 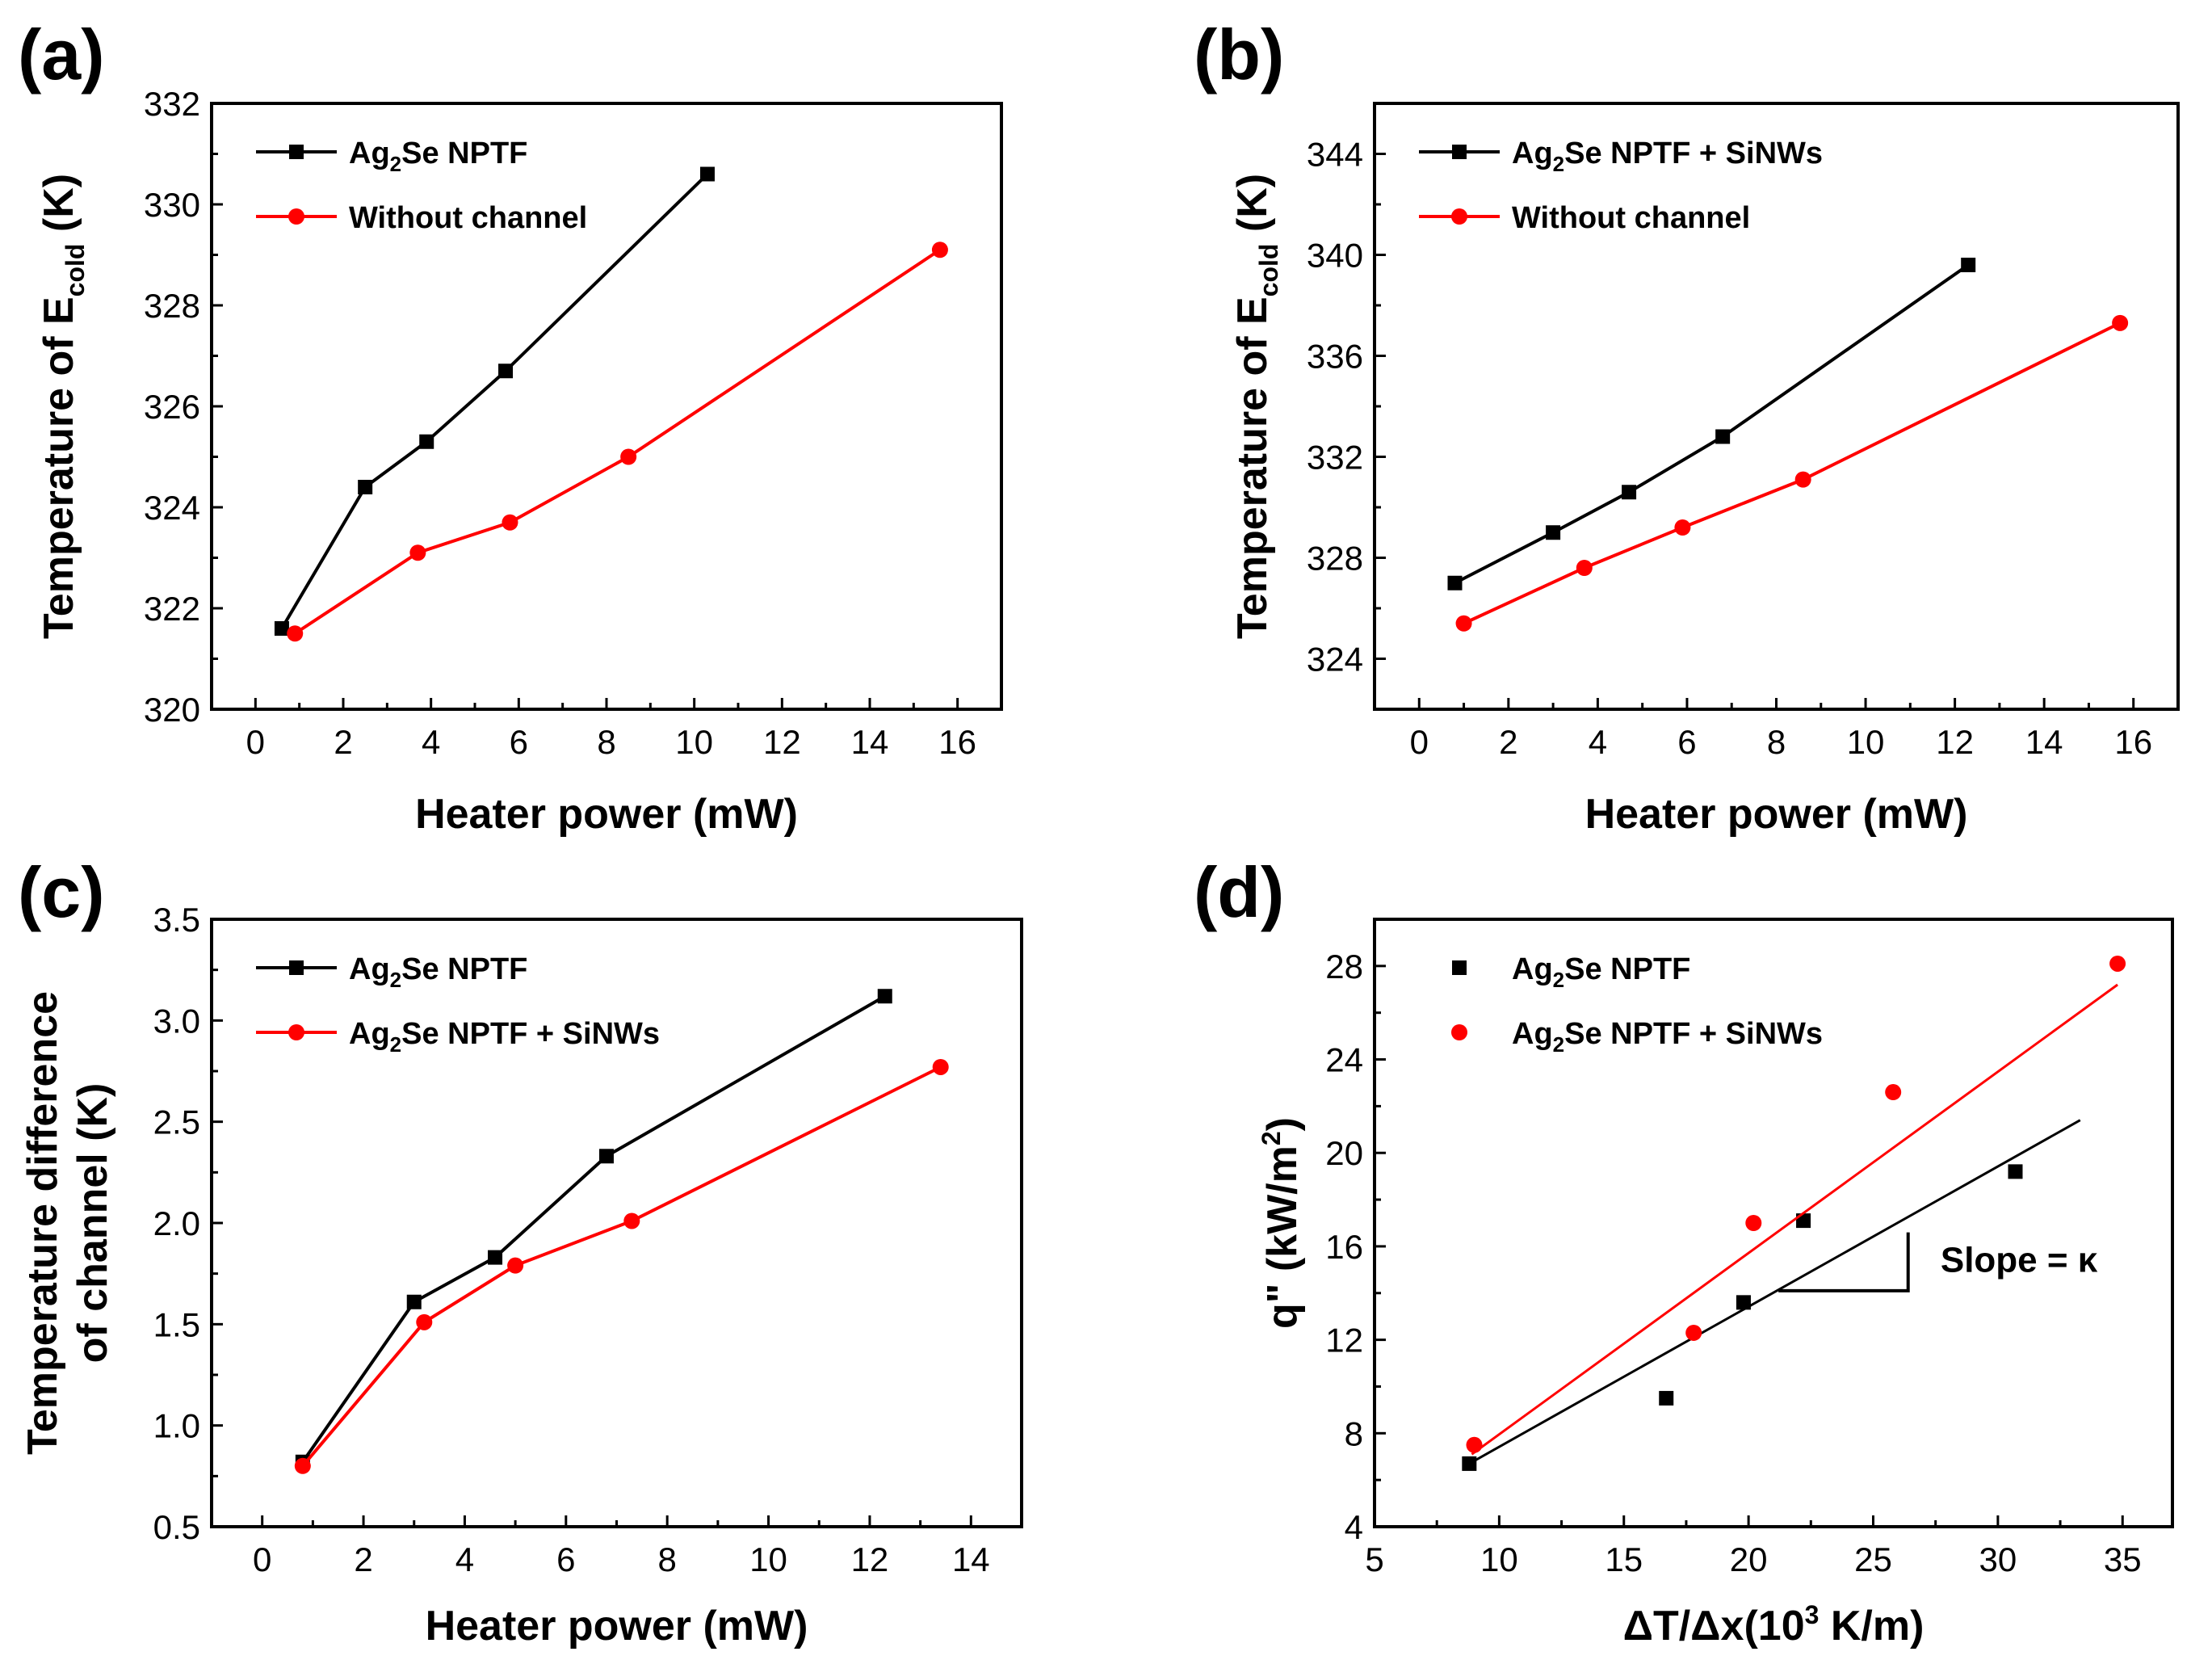 What do you see at coordinates (1344, 1153) in the screenshot?
I see `y-tick-label: 20` at bounding box center [1344, 1153].